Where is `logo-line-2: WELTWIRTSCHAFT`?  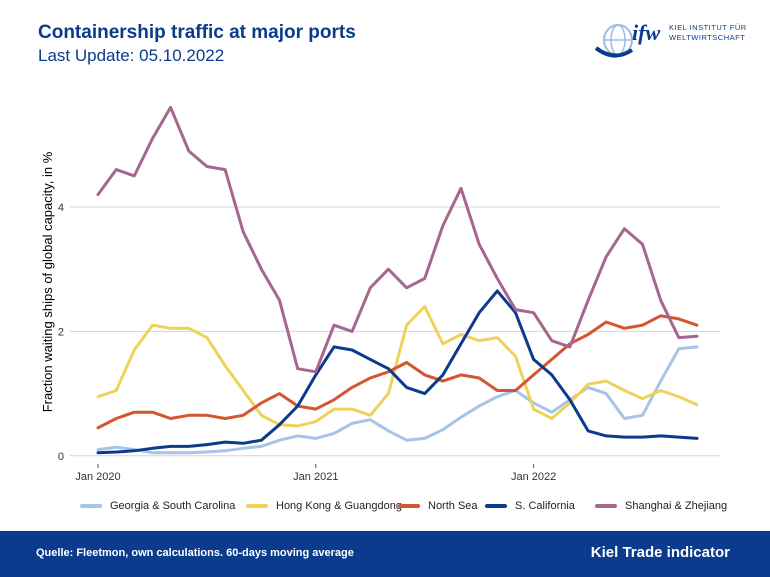 logo-line-2: WELTWIRTSCHAFT is located at coordinates (707, 37).